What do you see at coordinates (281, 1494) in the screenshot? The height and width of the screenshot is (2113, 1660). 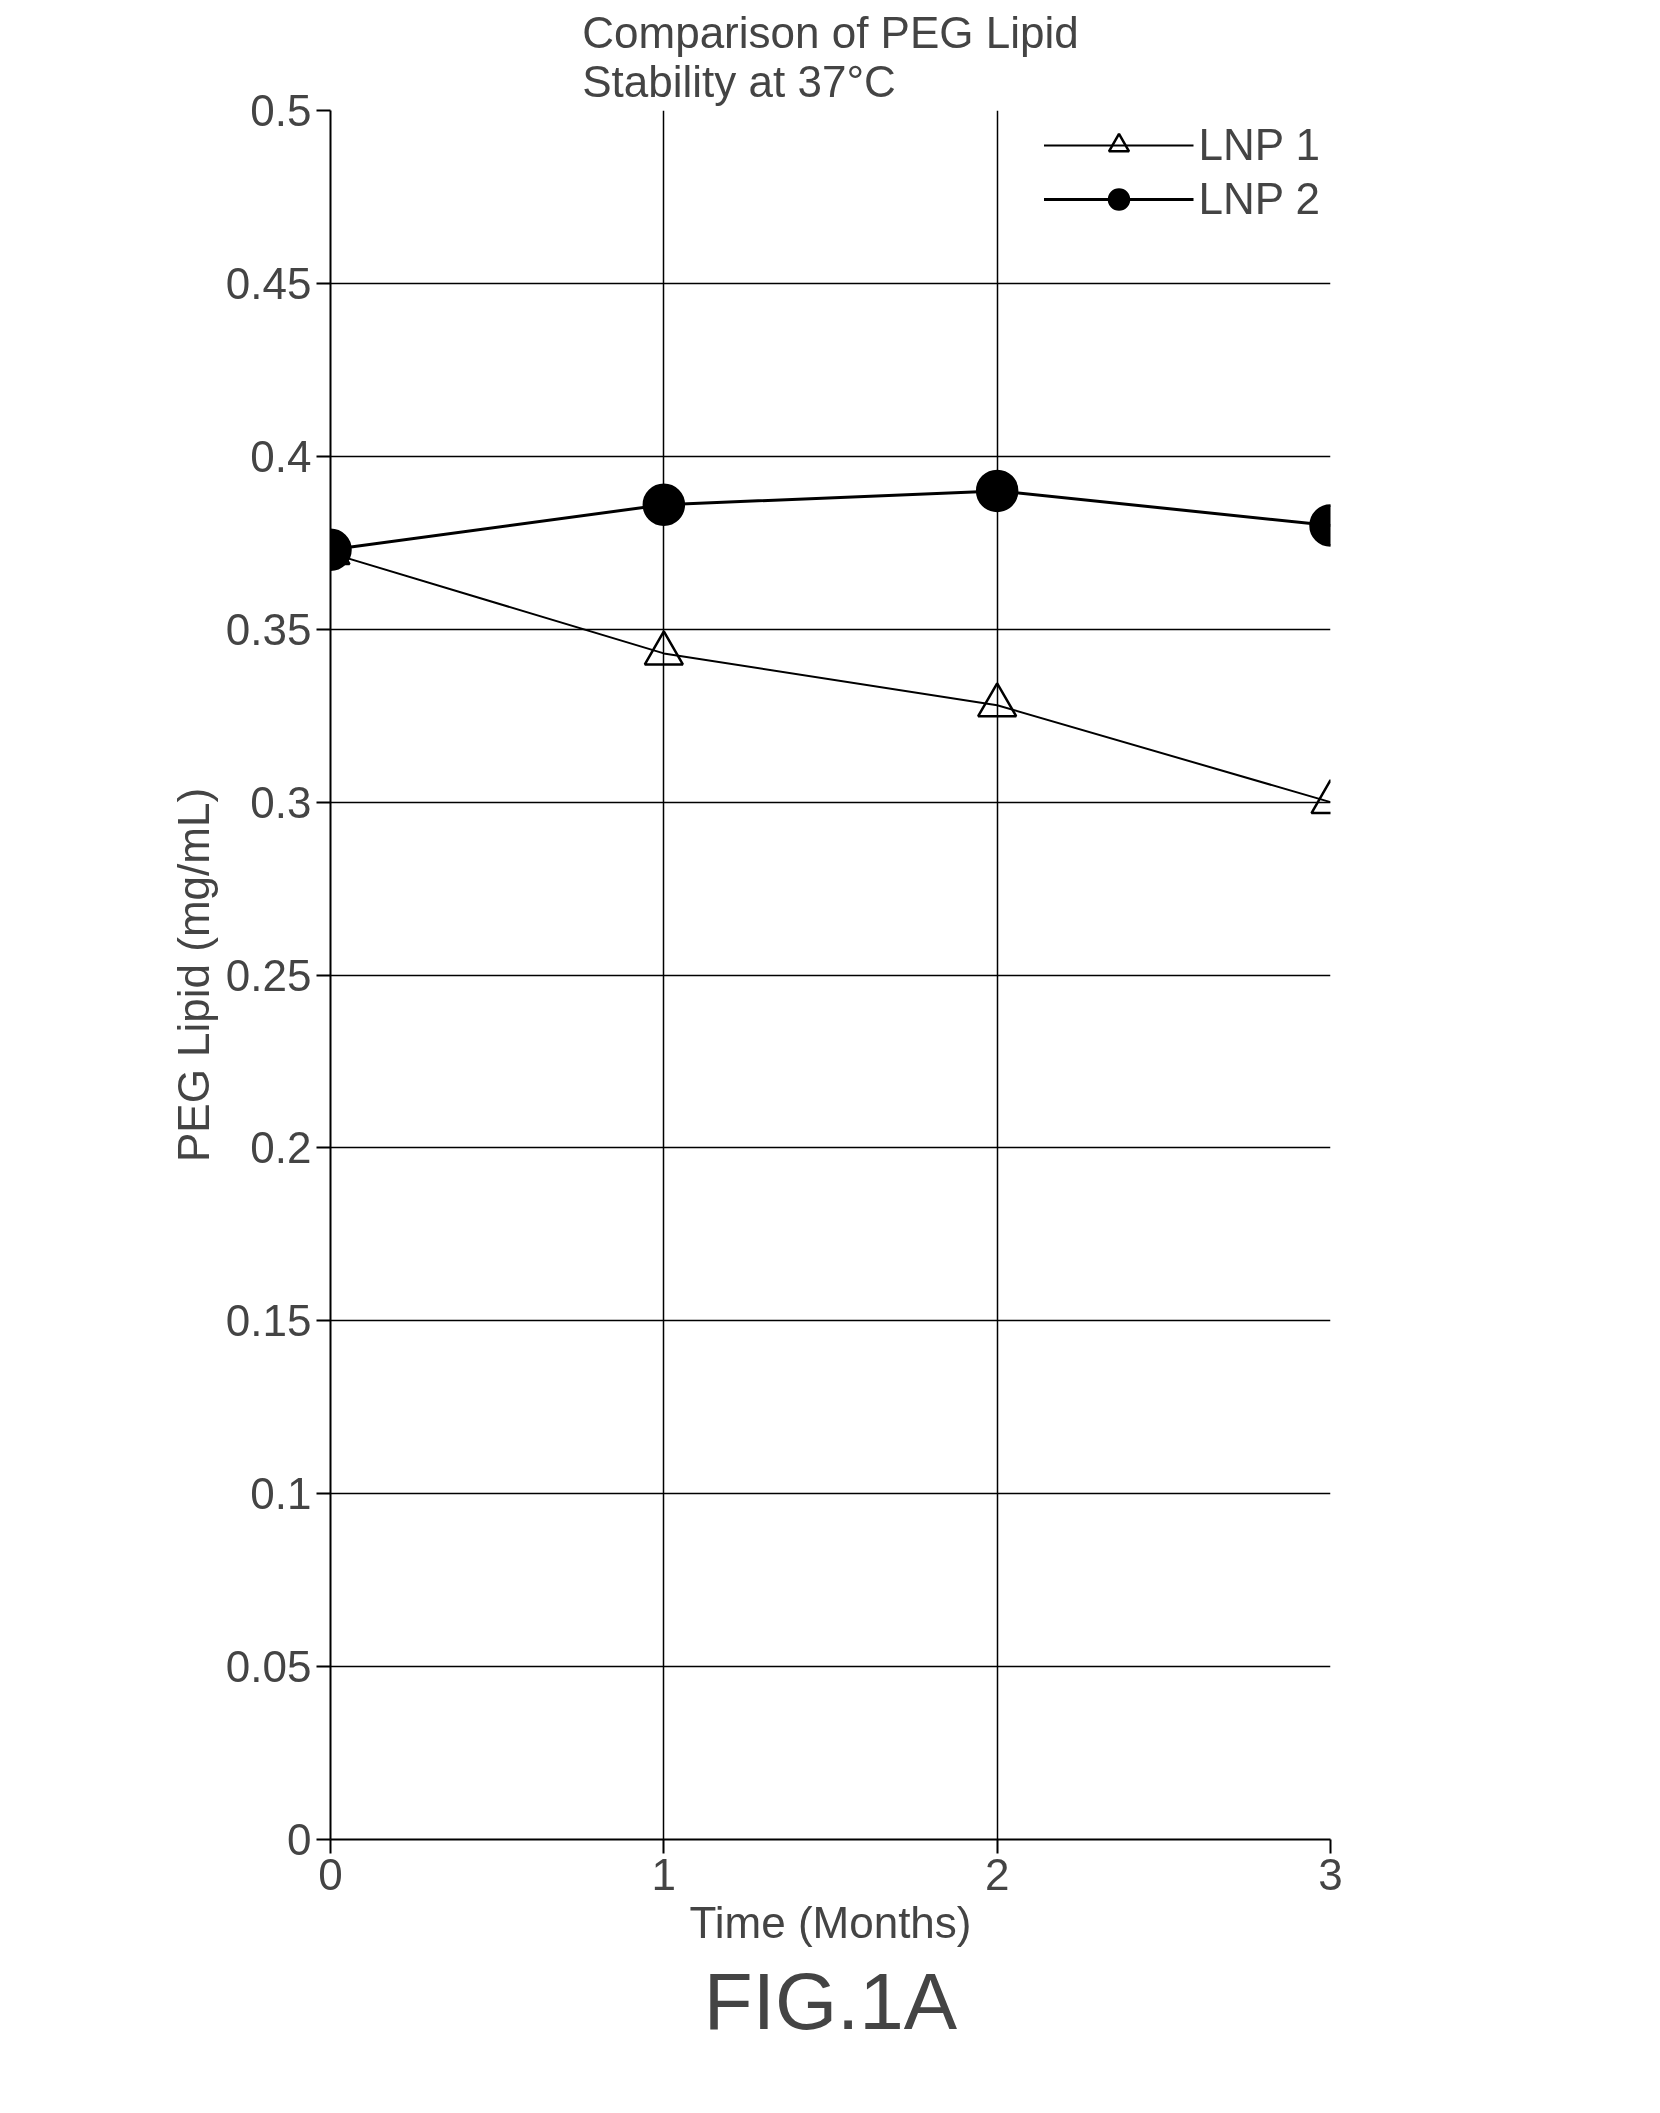 I see `y-tick-label: 0.1` at bounding box center [281, 1494].